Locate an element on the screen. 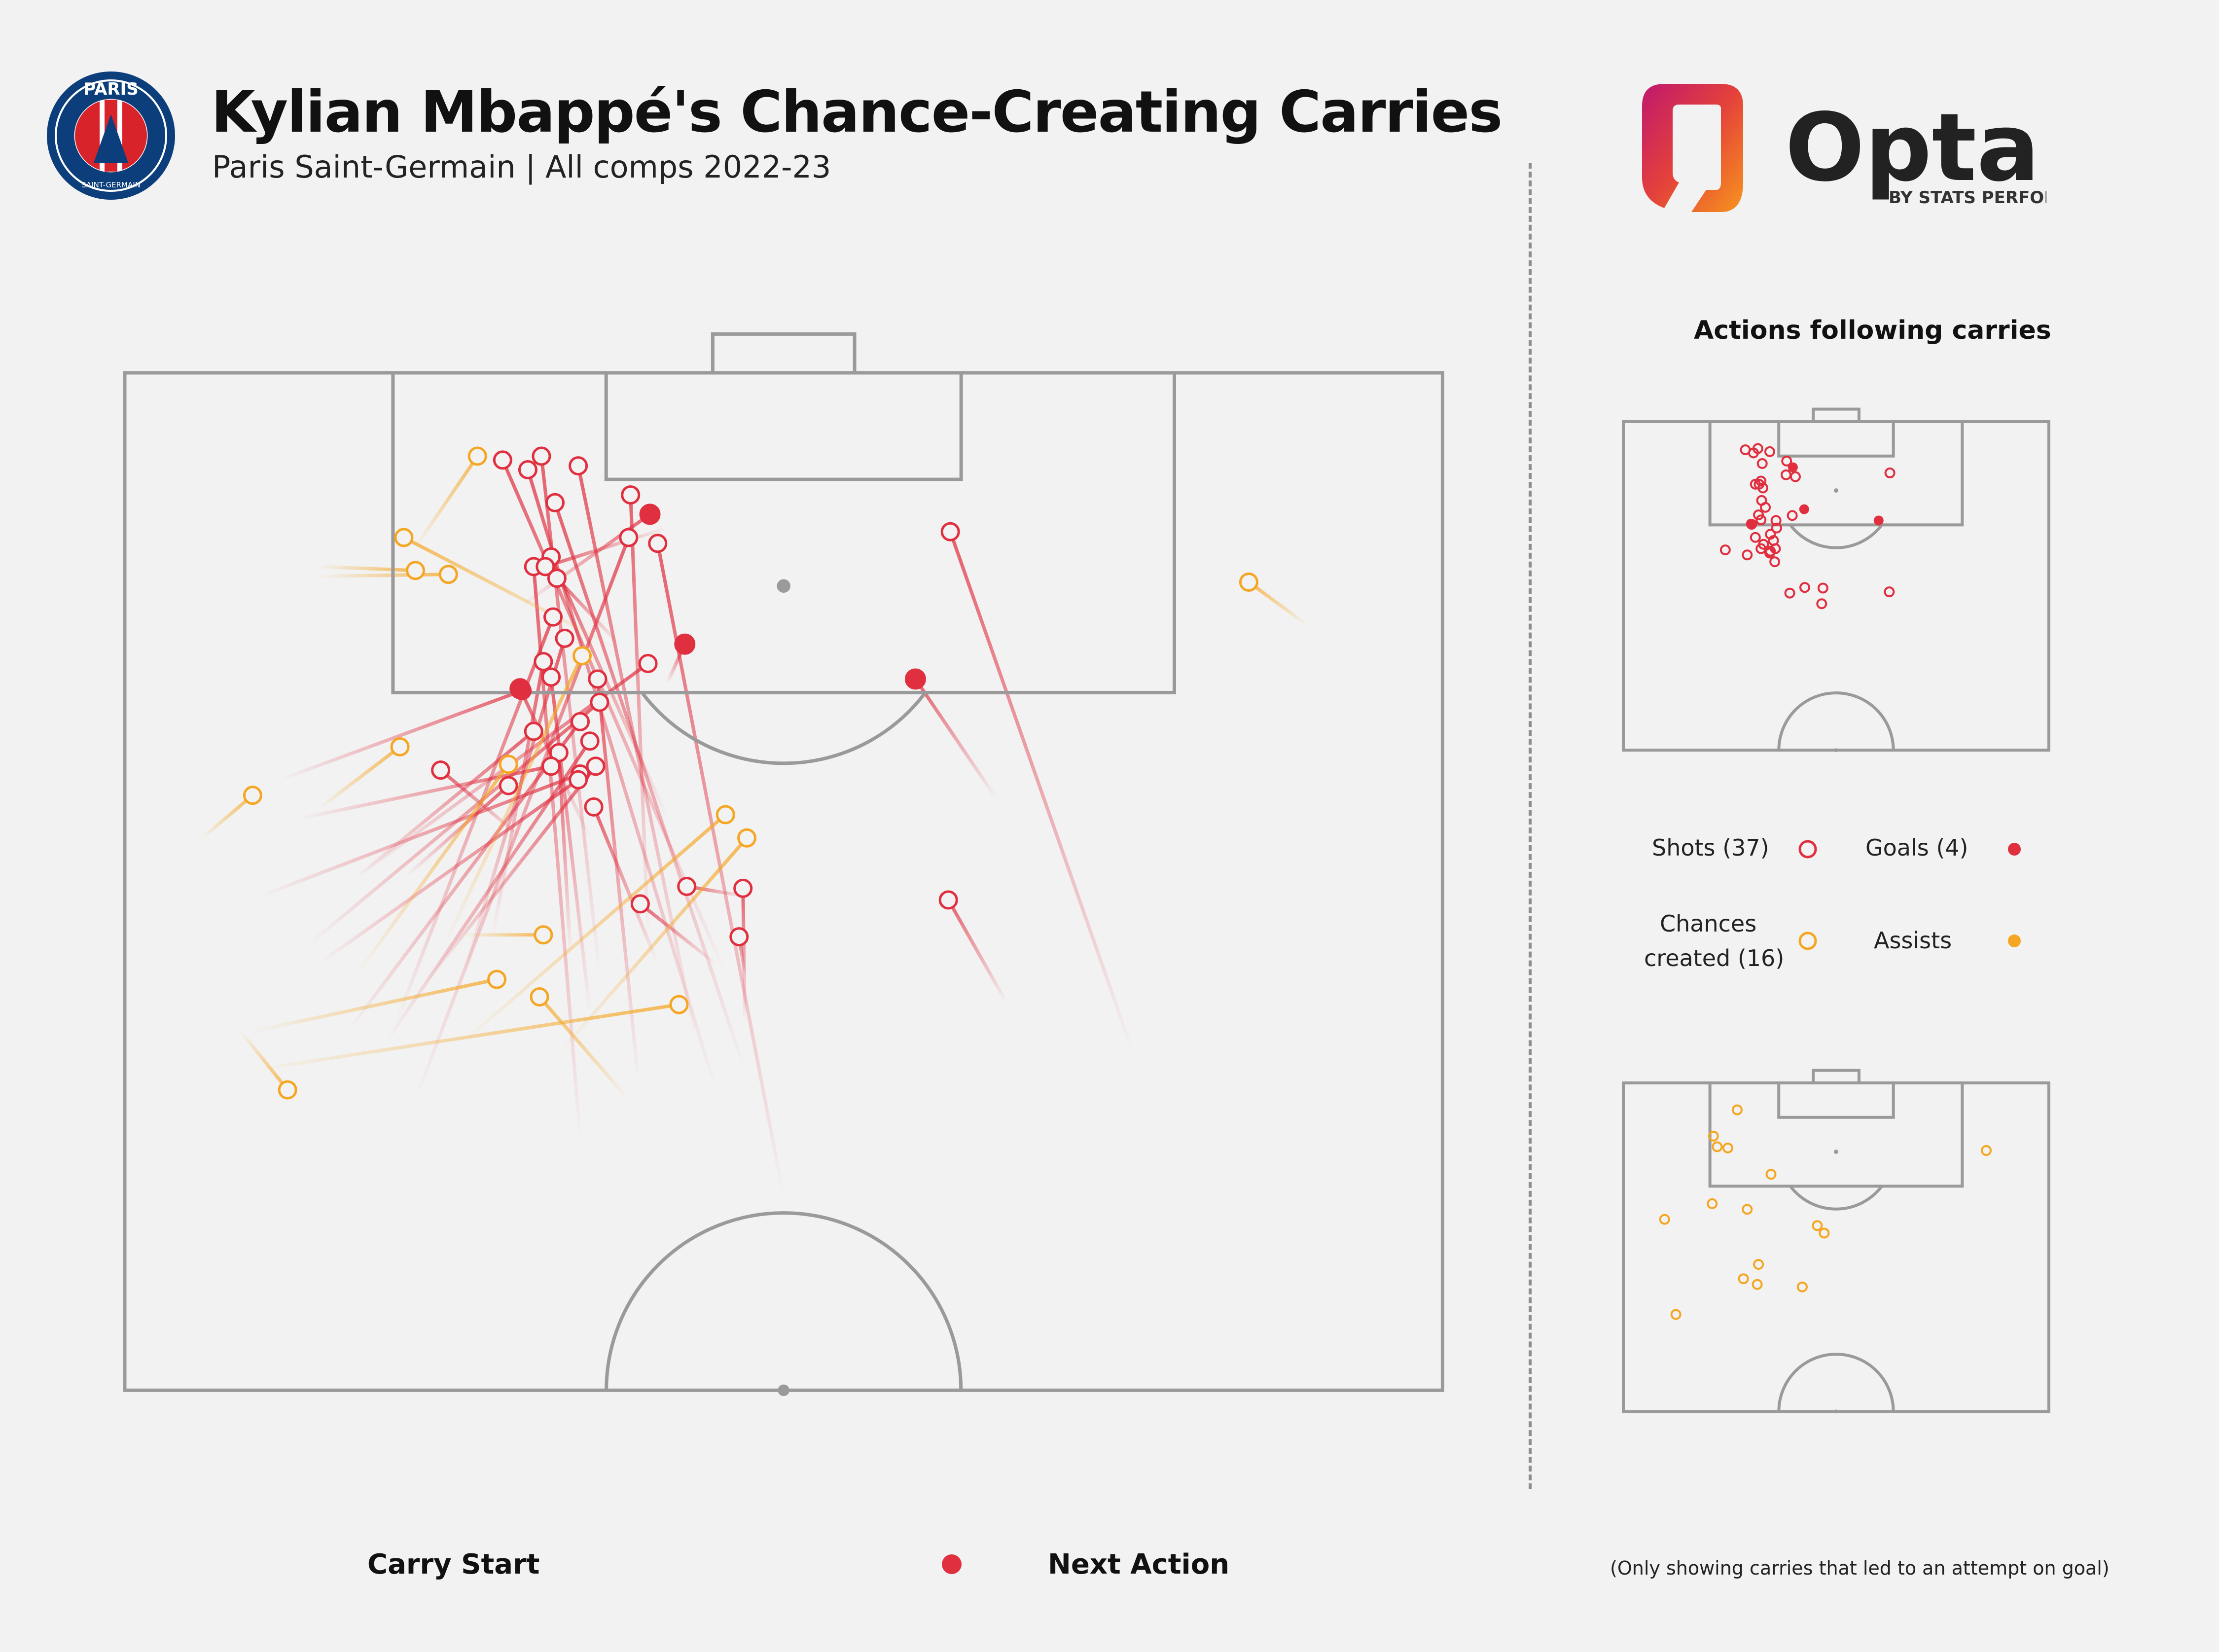  psg-crest-logo: PARIS SAINT-GERMAIN is located at coordinates (111, 136).